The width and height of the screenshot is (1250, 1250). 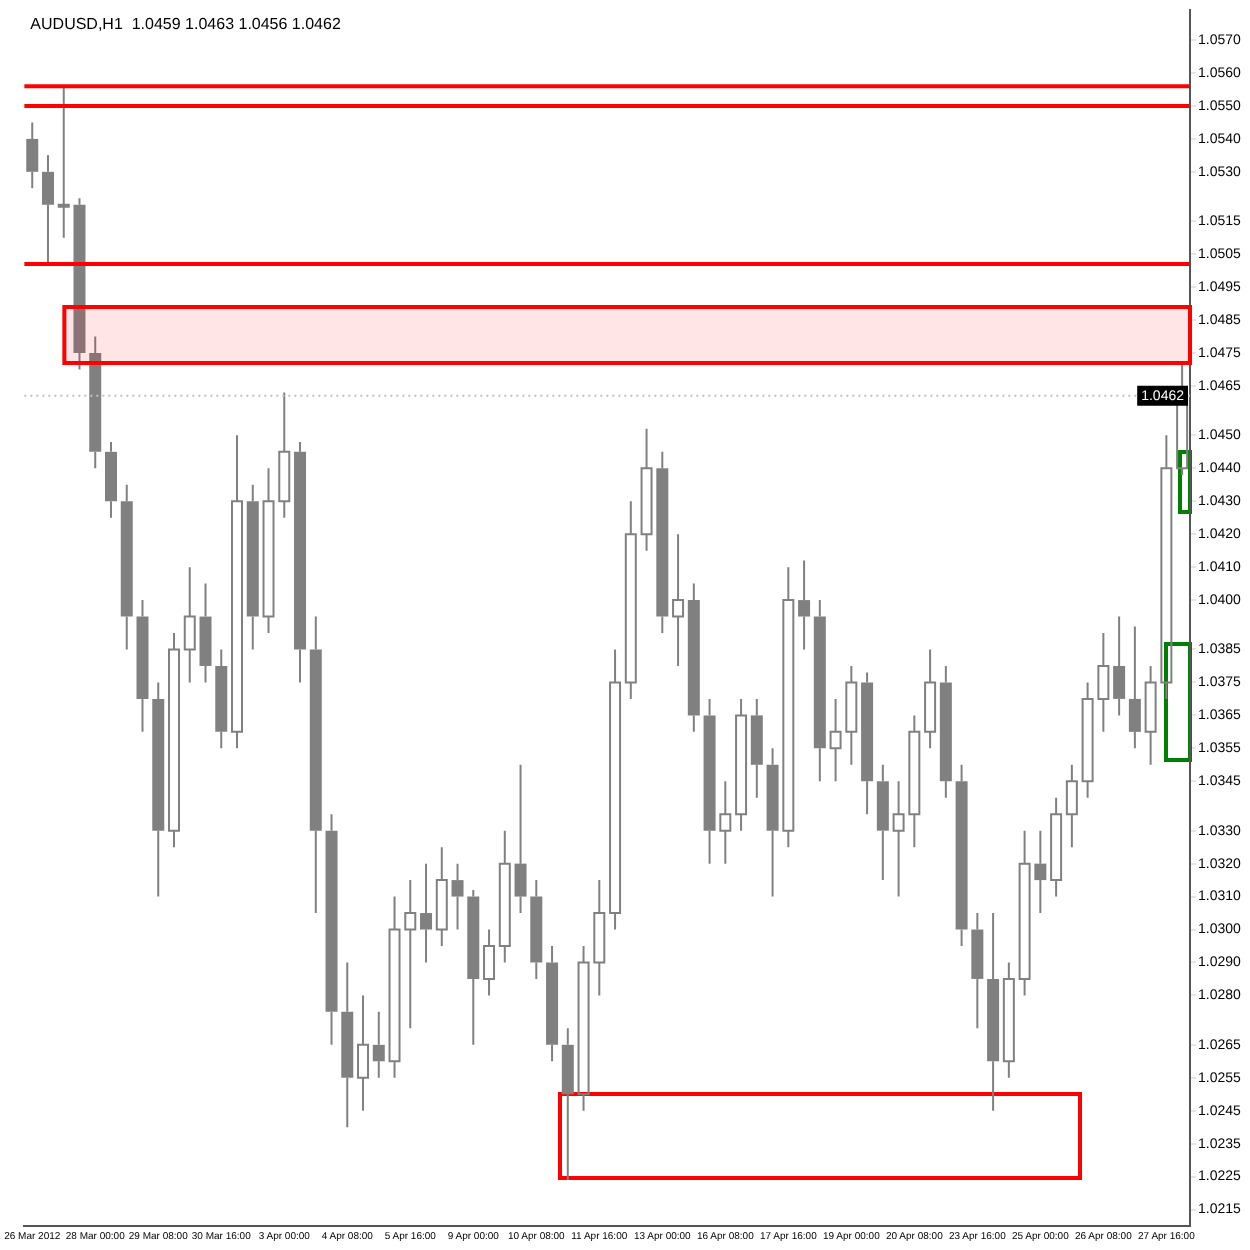 I want to click on chart-title: AUDUSD,H1 1.0459 1.0463 1.0456 1.0462, so click(x=186, y=23).